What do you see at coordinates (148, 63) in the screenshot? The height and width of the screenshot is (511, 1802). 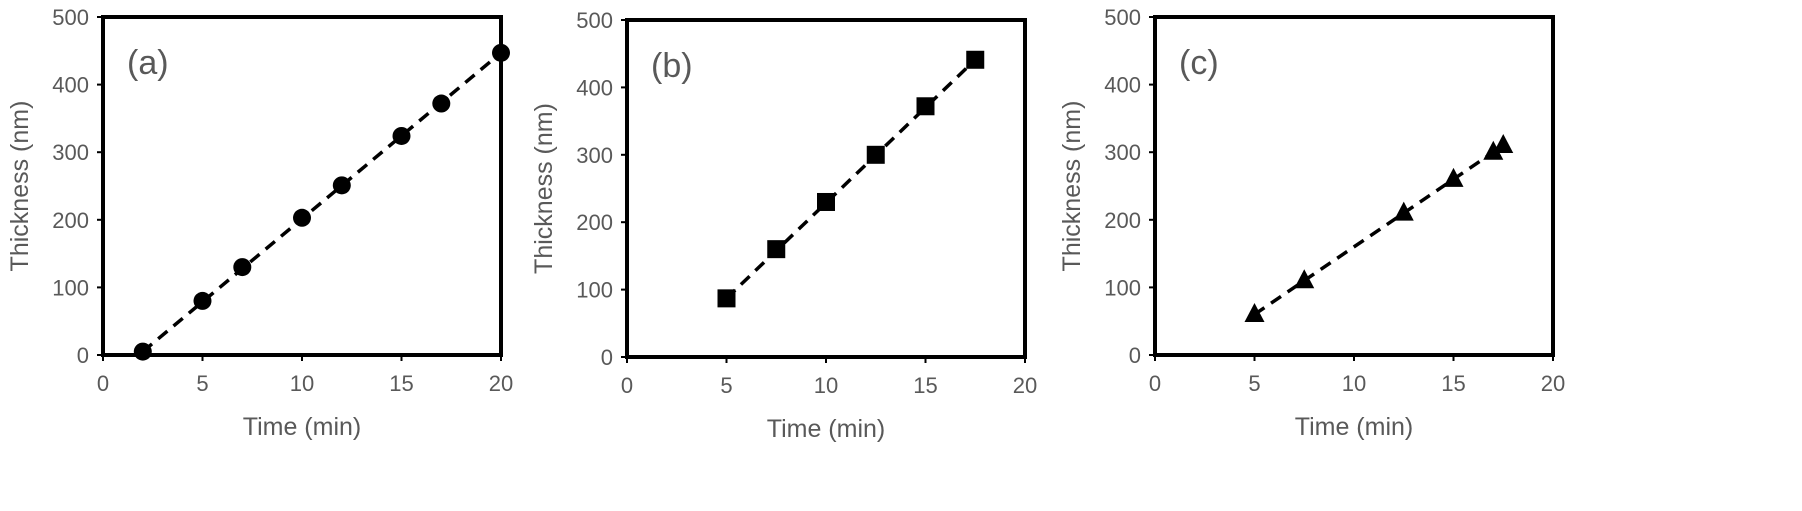 I see `panel-label: (a)` at bounding box center [148, 63].